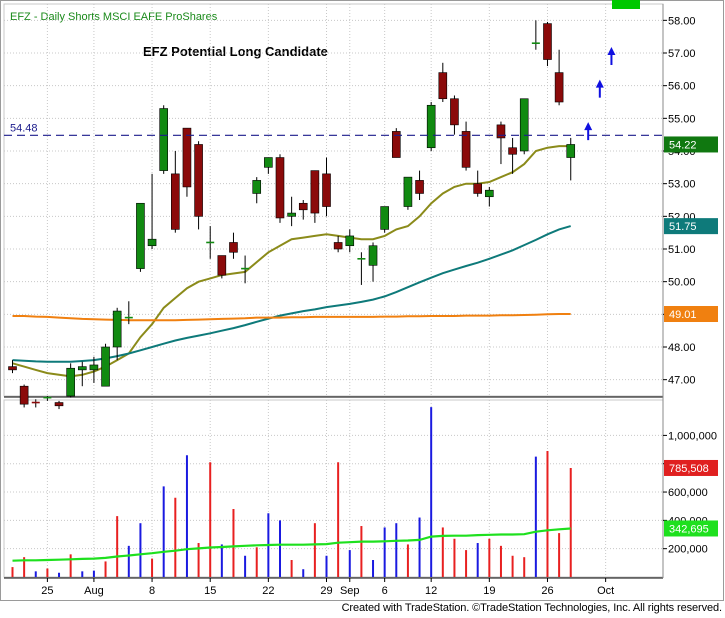  I want to click on price-tick-label: 55.00, so click(682, 119).